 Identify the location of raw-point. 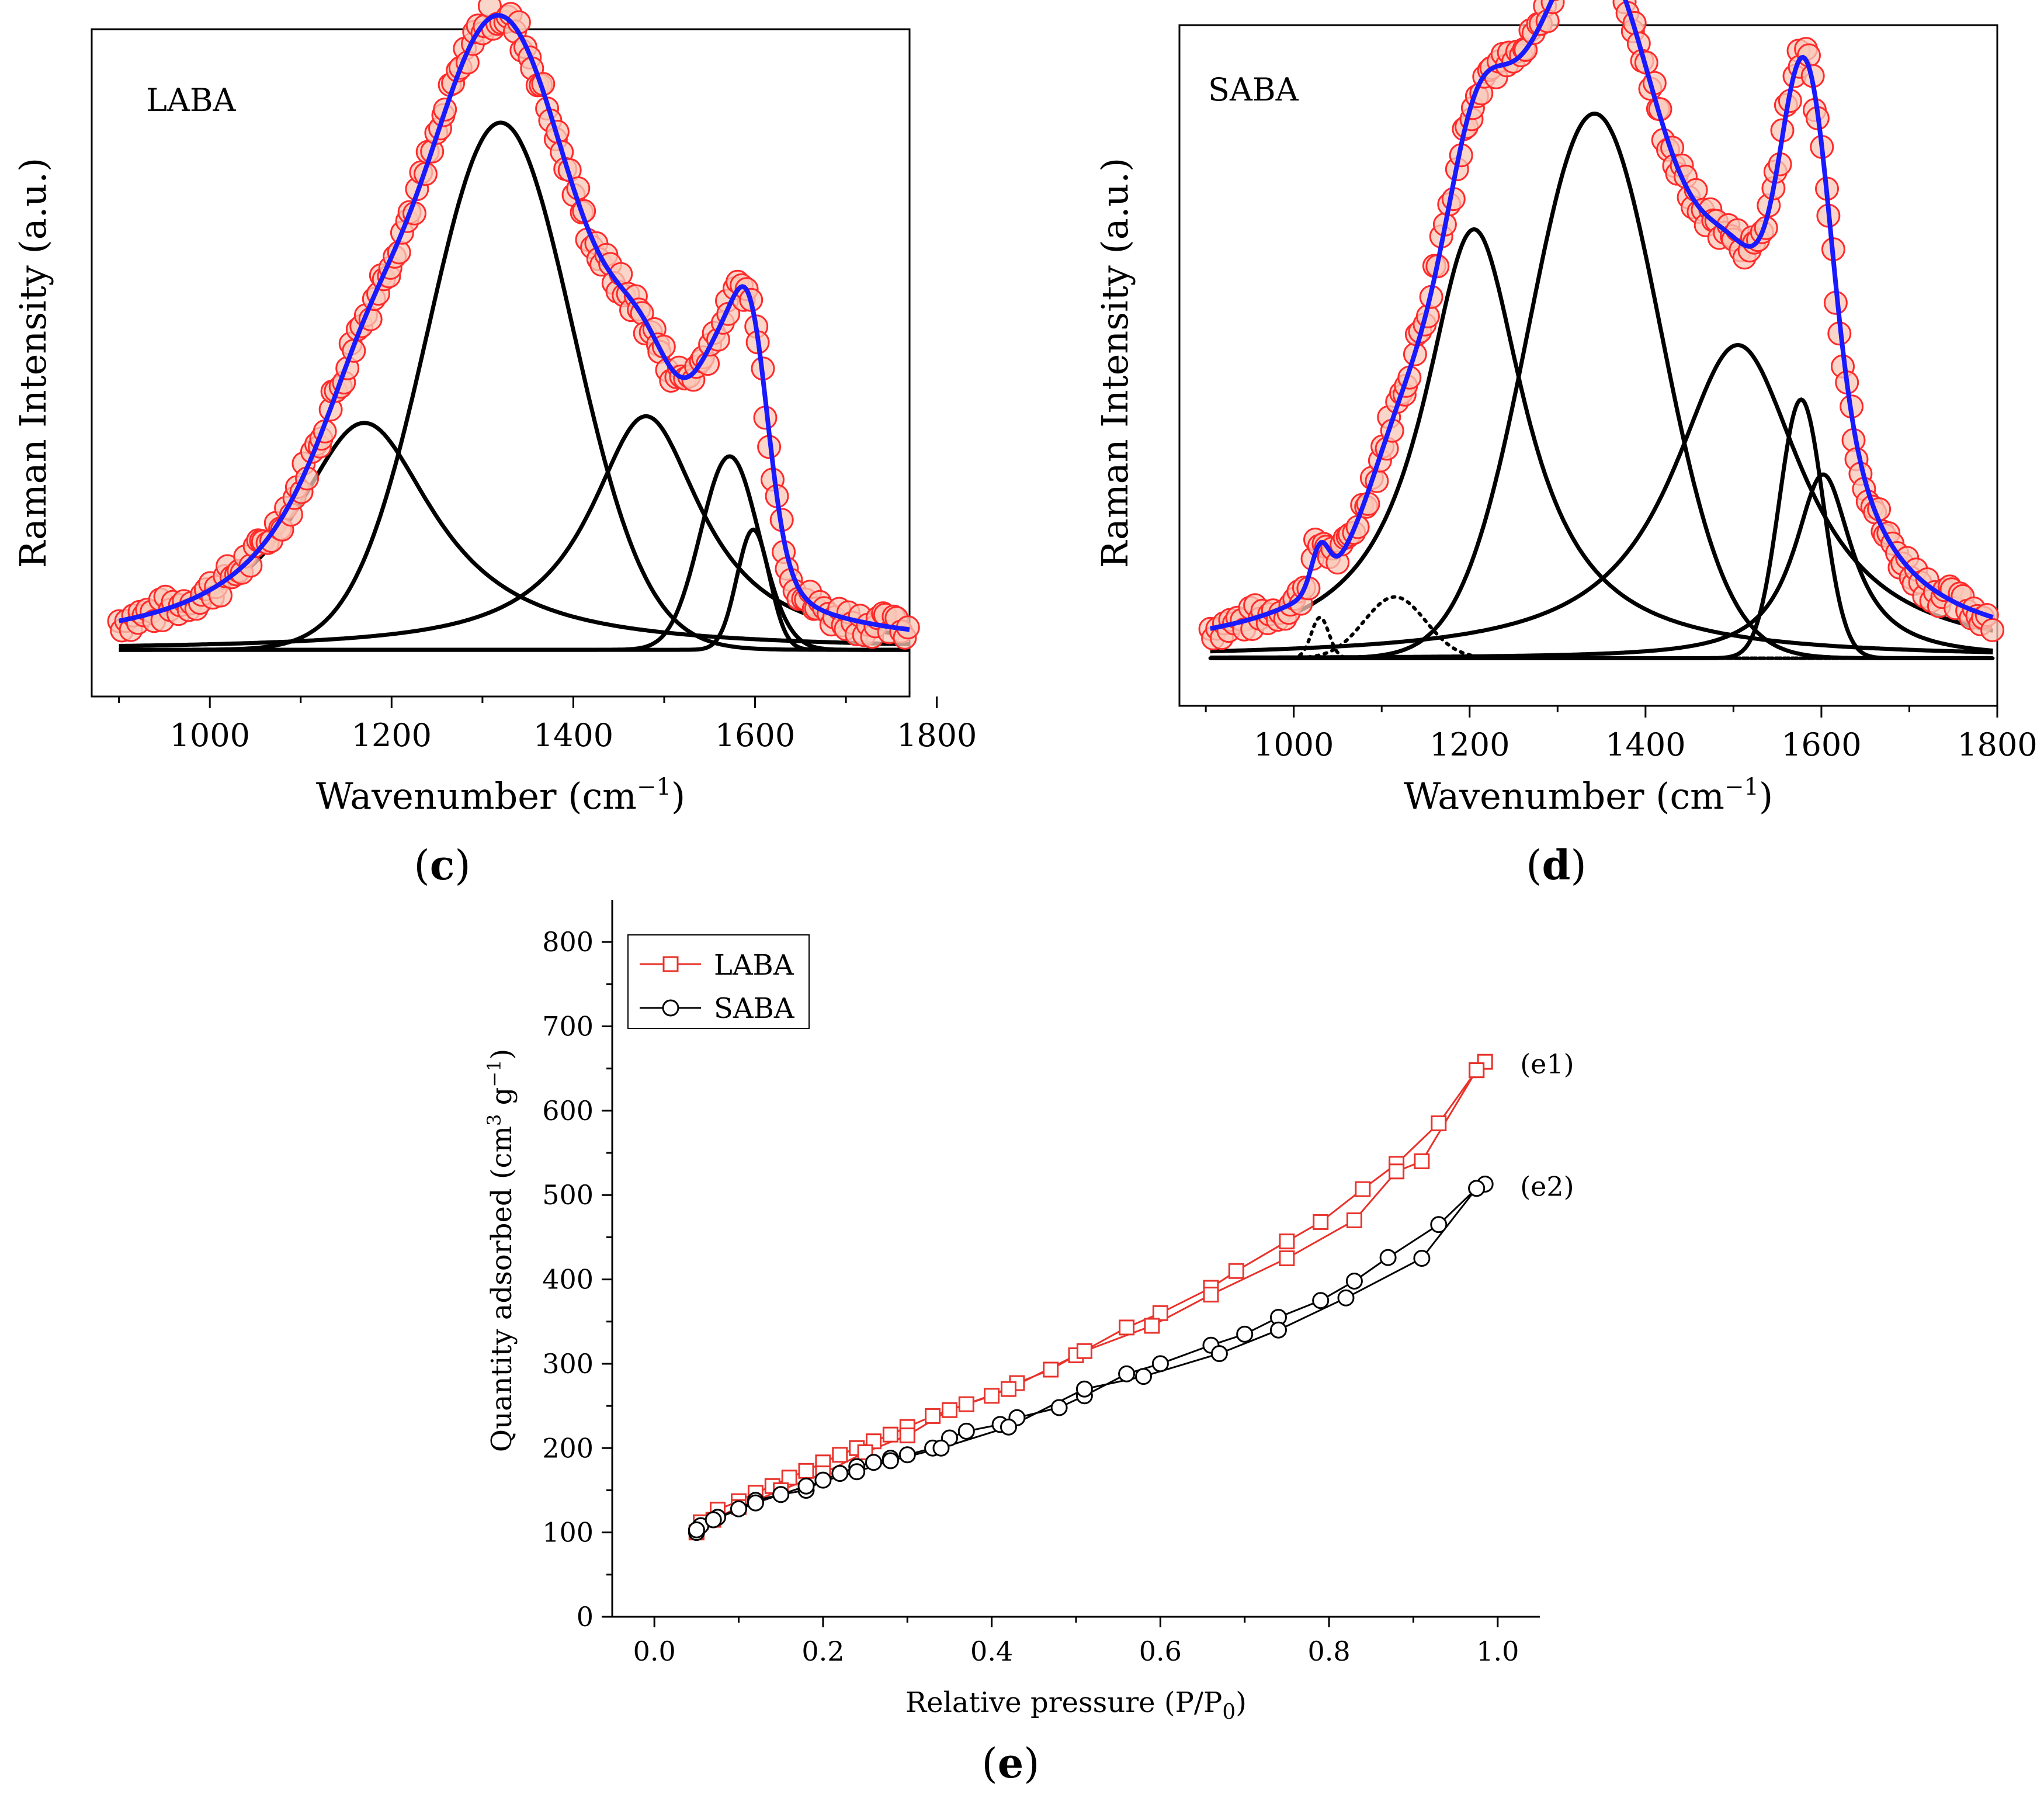
(1992, 630).